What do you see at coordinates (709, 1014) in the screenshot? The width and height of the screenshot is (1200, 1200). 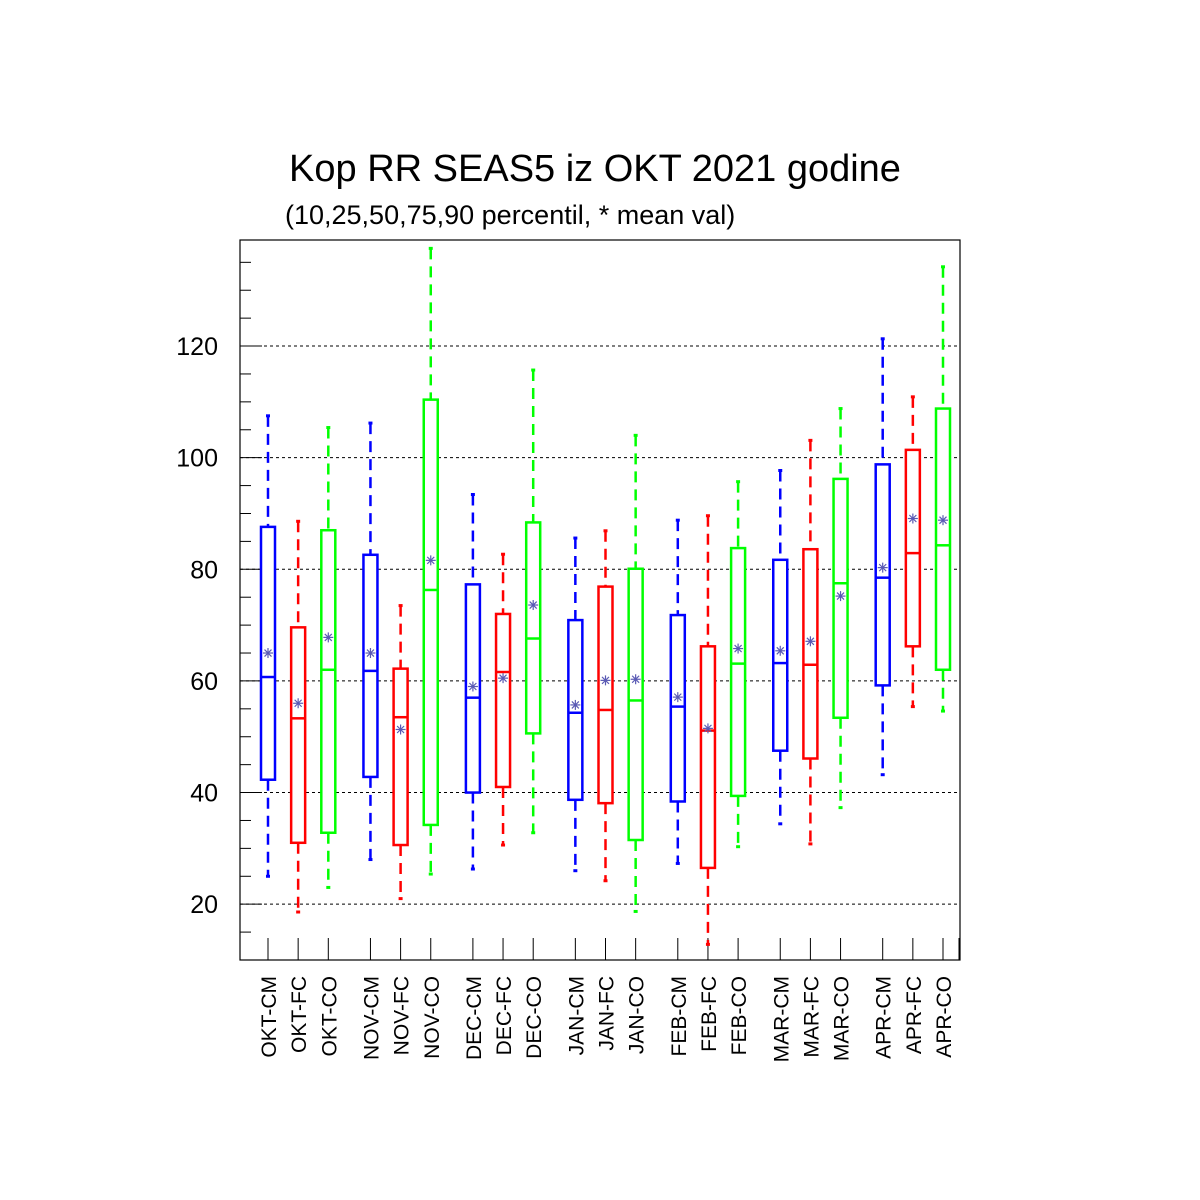 I see `x-tick-label: FEB-FC` at bounding box center [709, 1014].